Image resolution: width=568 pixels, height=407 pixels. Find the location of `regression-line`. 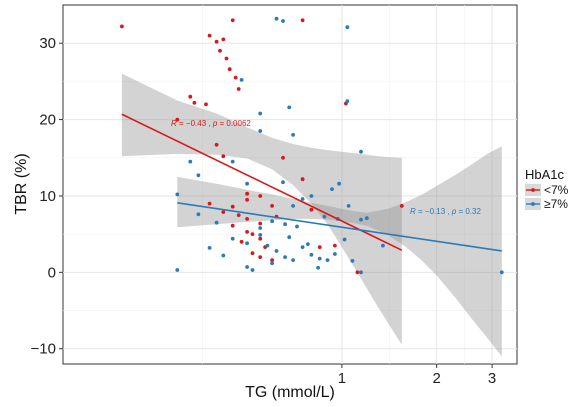

regression-line is located at coordinates (339, 227).